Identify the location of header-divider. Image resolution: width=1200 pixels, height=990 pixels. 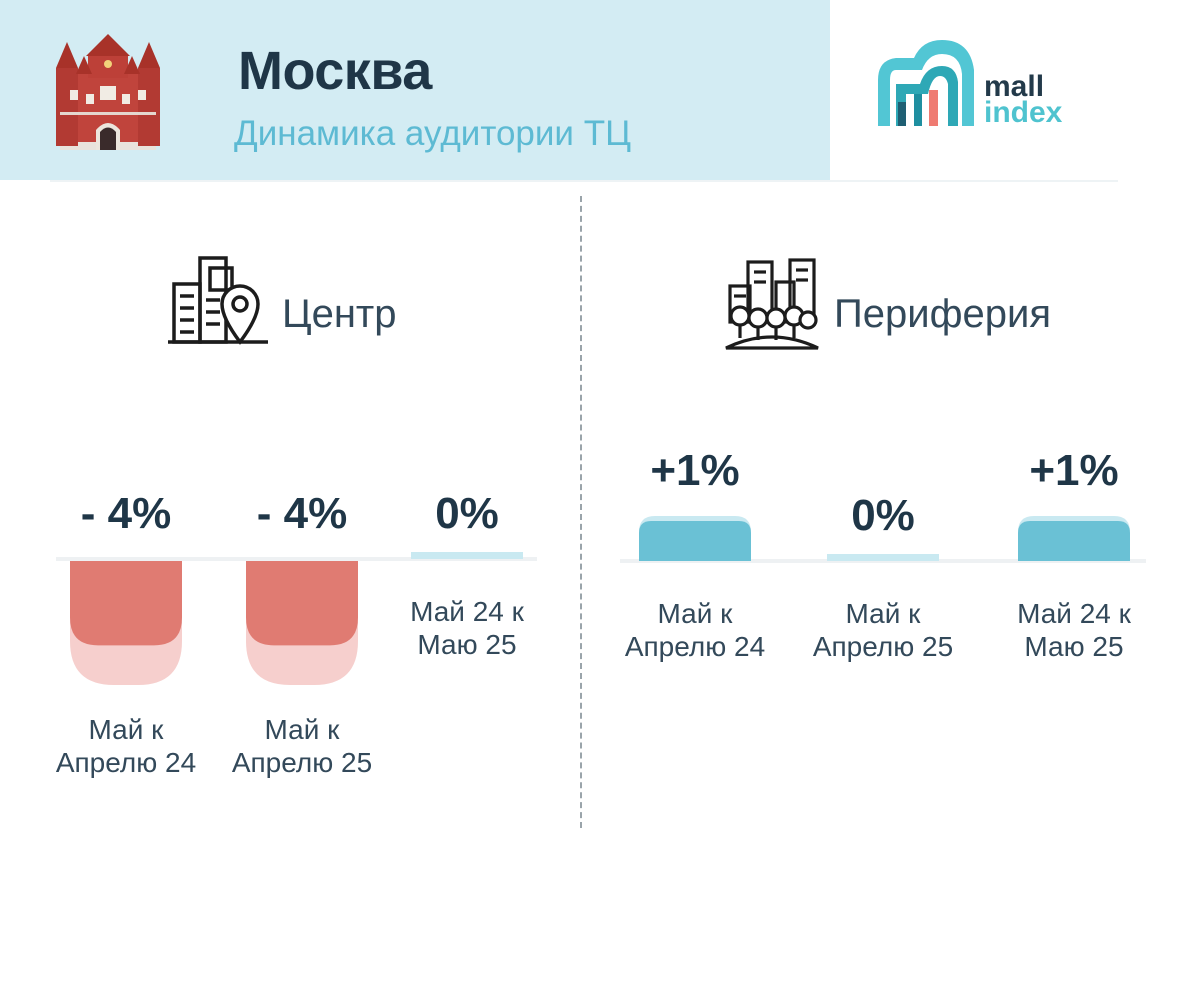
(584, 181).